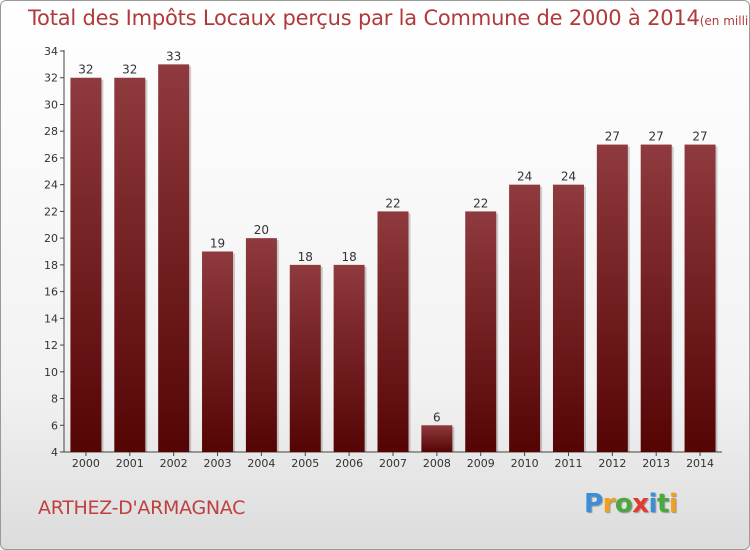  I want to click on y-tick-label: 8, so click(54, 399).